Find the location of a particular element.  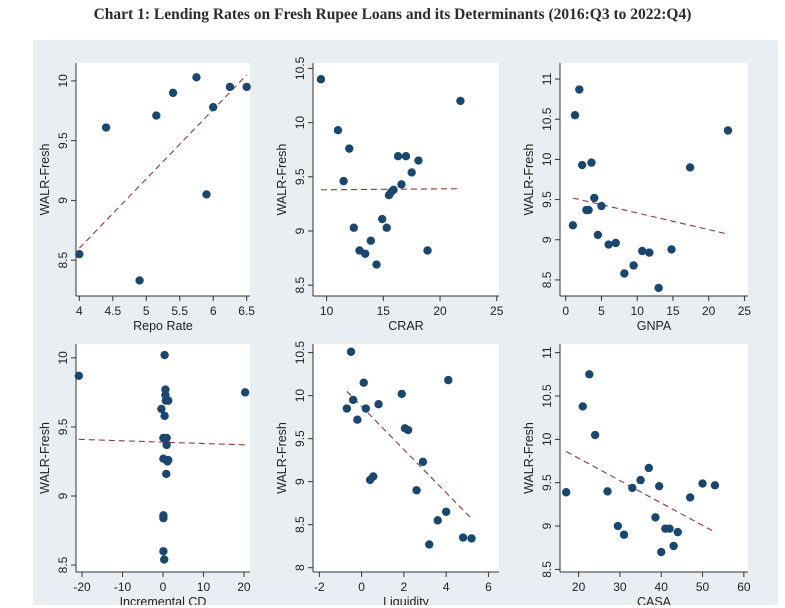

chart-3-group: 0 5 10 15 20 25 8.5 9 9.5 10 10.5 11 GNPA WALR-Fresh is located at coordinates (636, 198).